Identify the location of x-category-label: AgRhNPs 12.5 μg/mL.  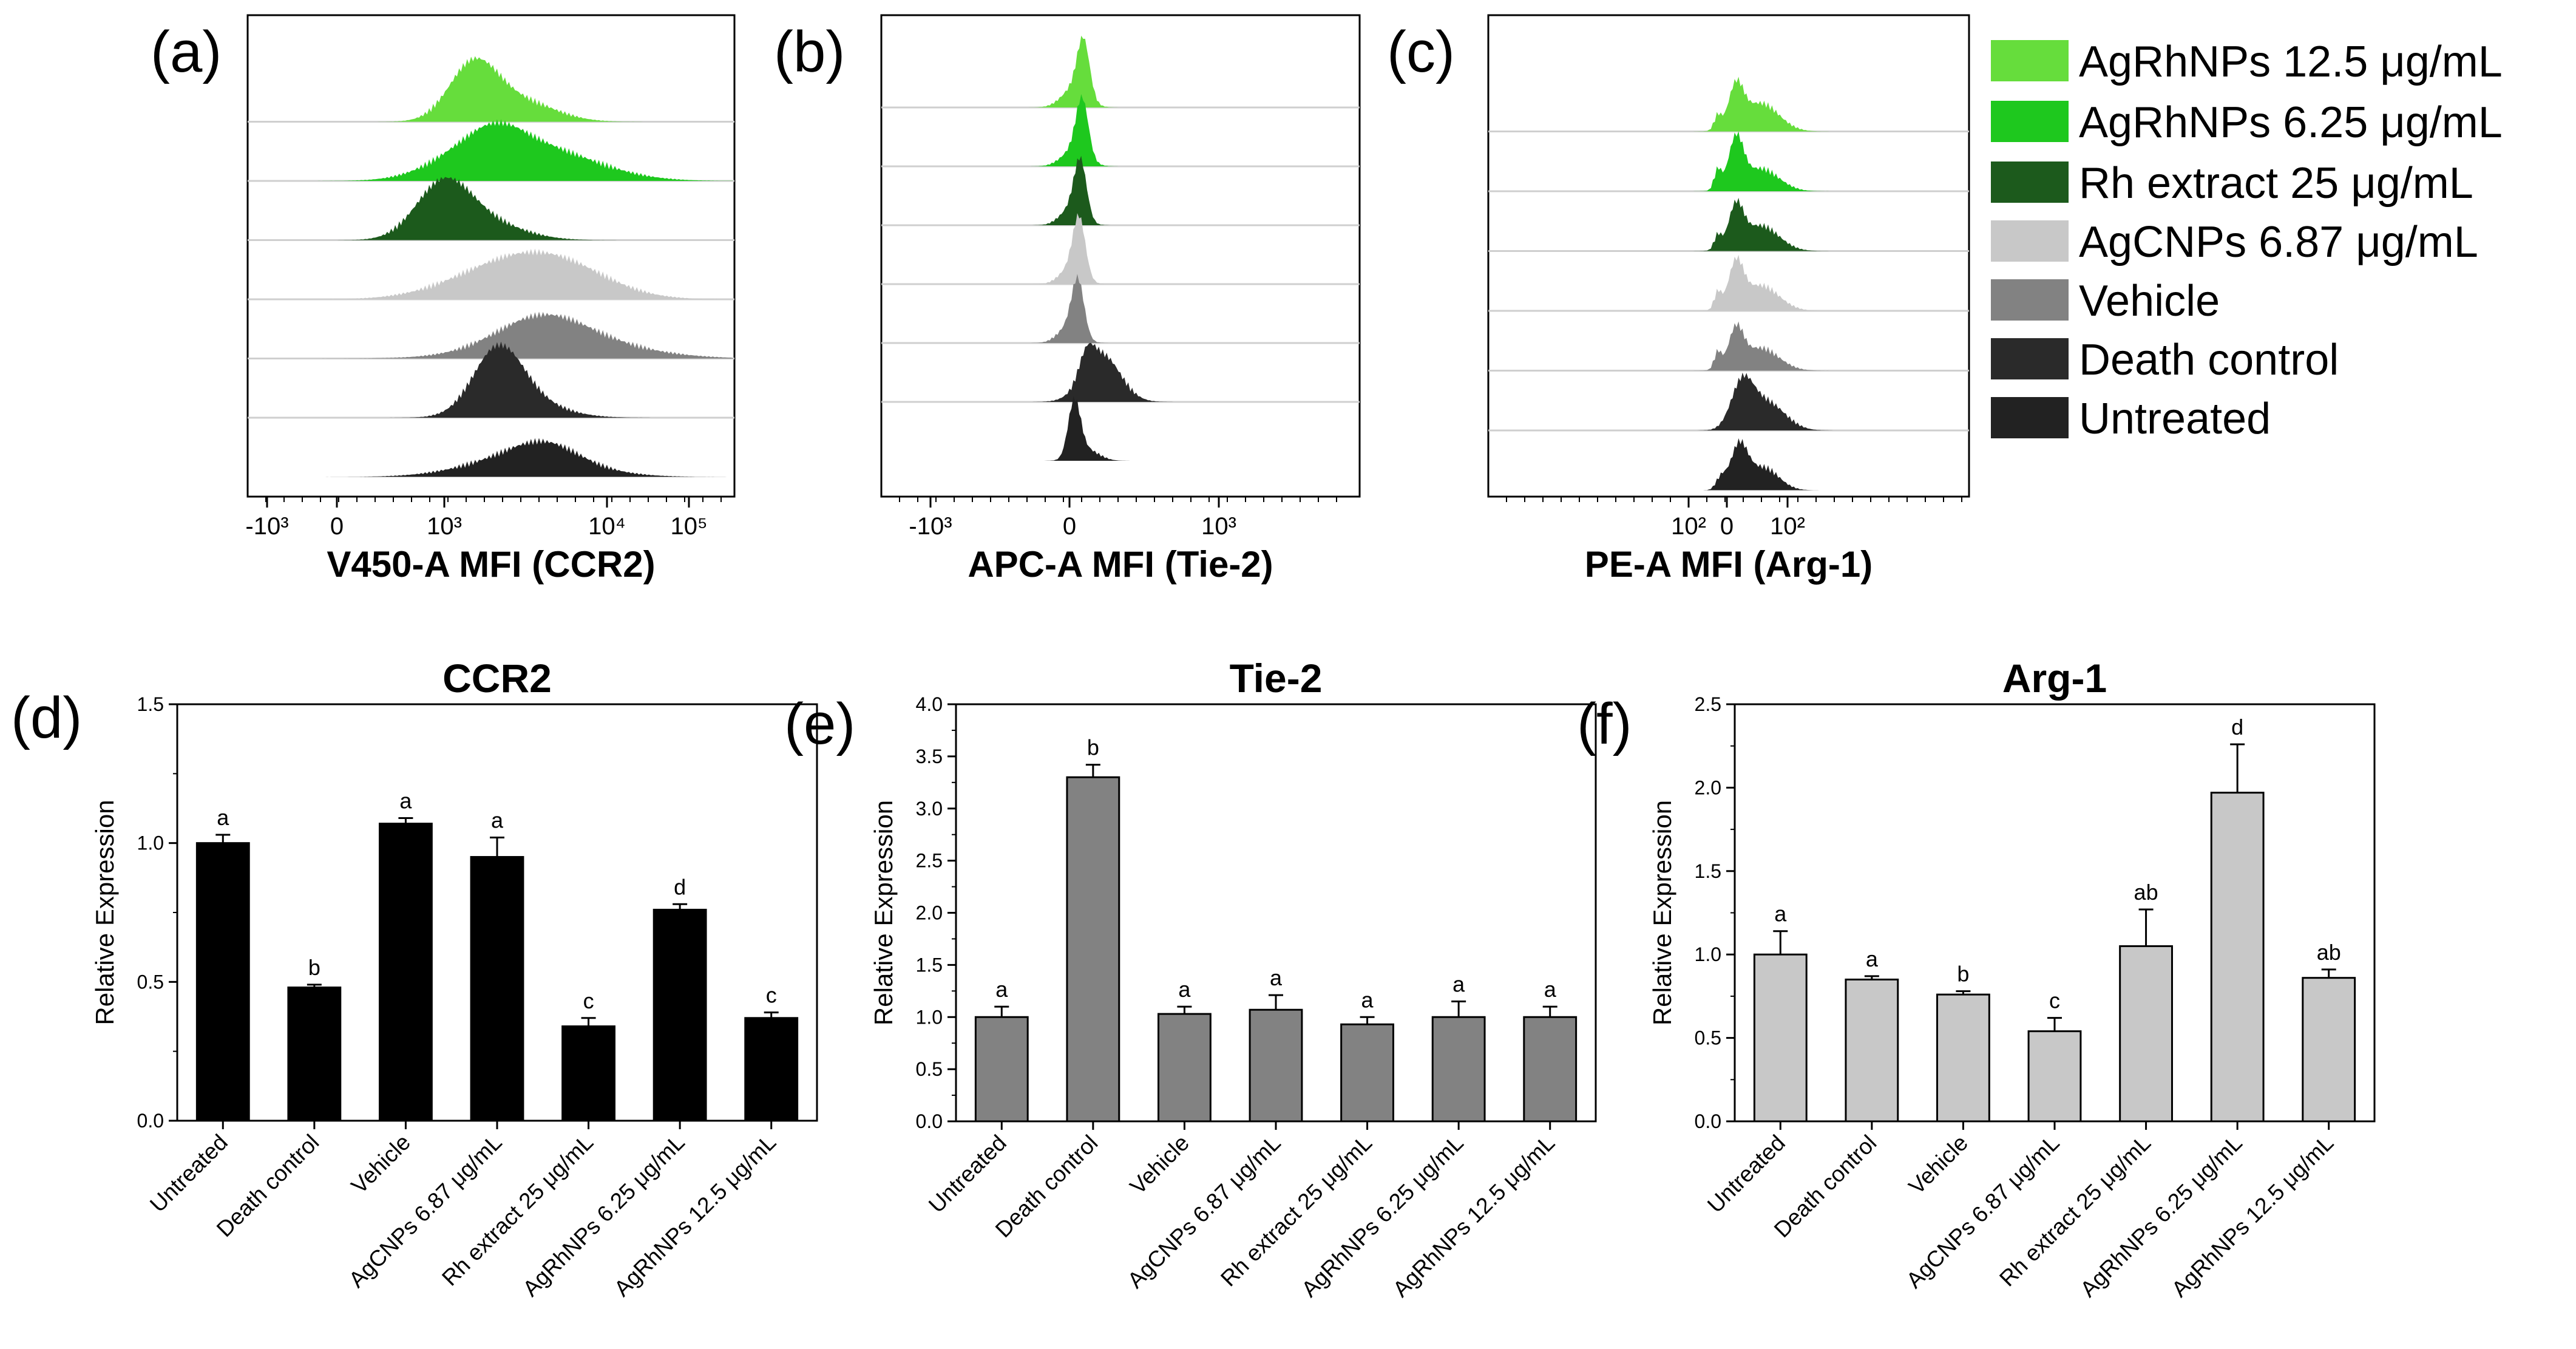
(695, 1216).